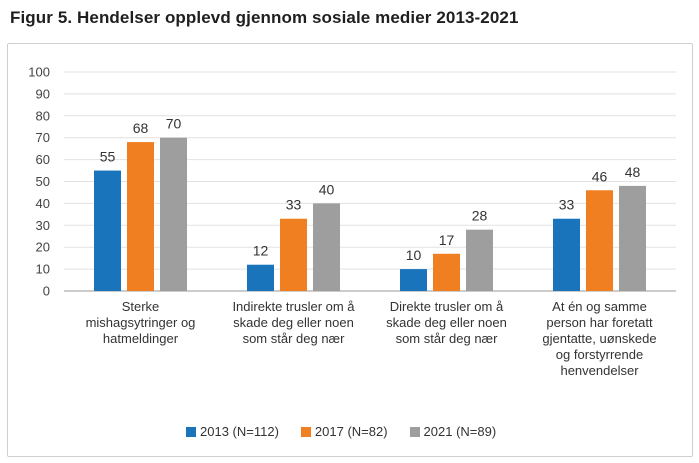 The height and width of the screenshot is (463, 699). Describe the element at coordinates (305, 431) in the screenshot. I see `legend-swatch-2017` at that location.